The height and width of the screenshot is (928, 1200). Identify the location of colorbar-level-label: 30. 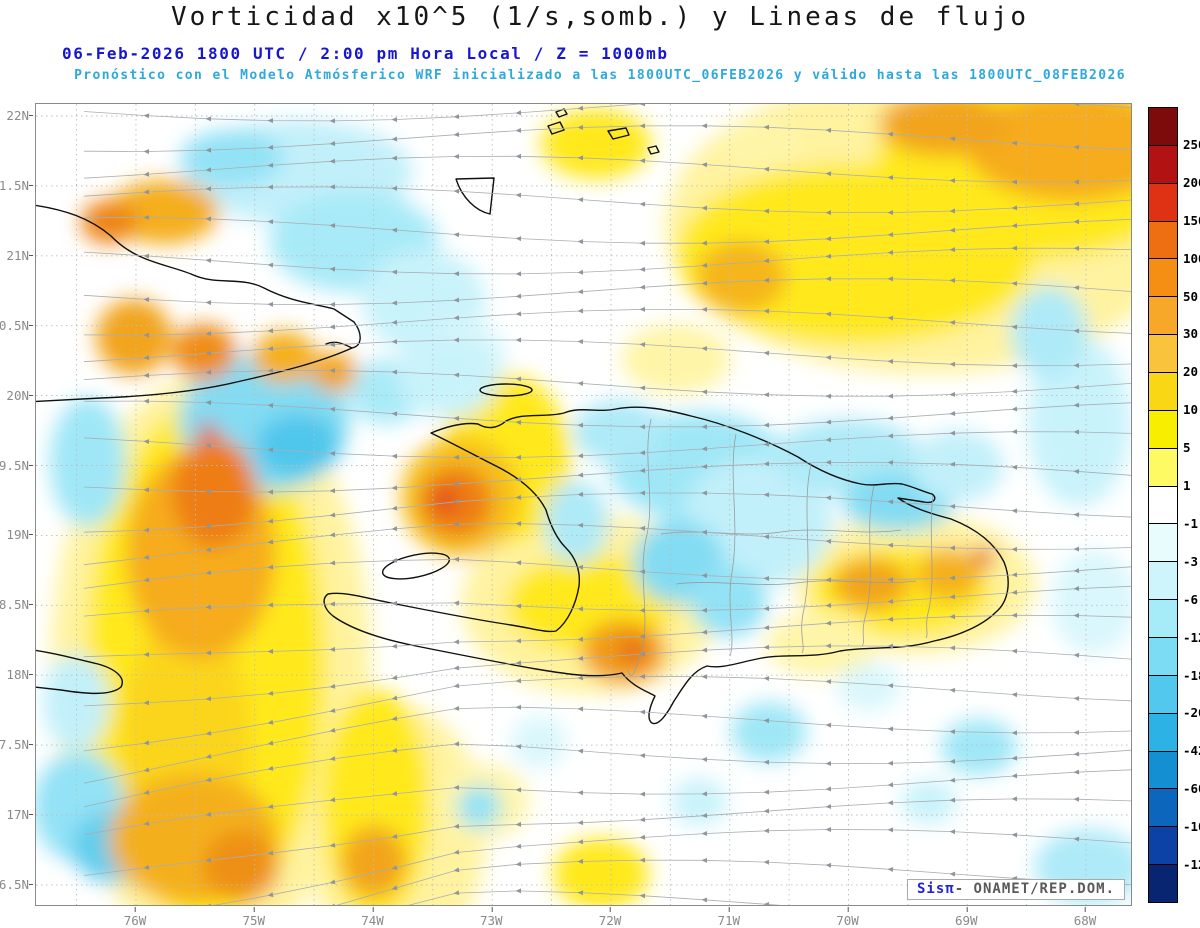
(1191, 334).